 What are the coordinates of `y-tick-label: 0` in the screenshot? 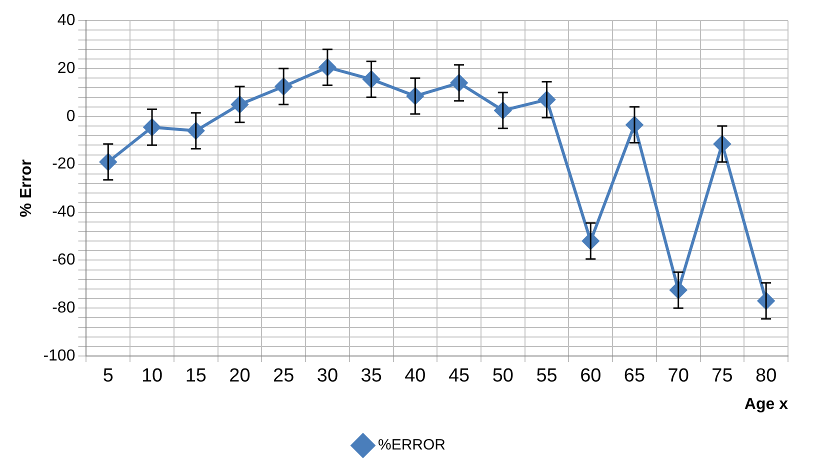 It's located at (71, 116).